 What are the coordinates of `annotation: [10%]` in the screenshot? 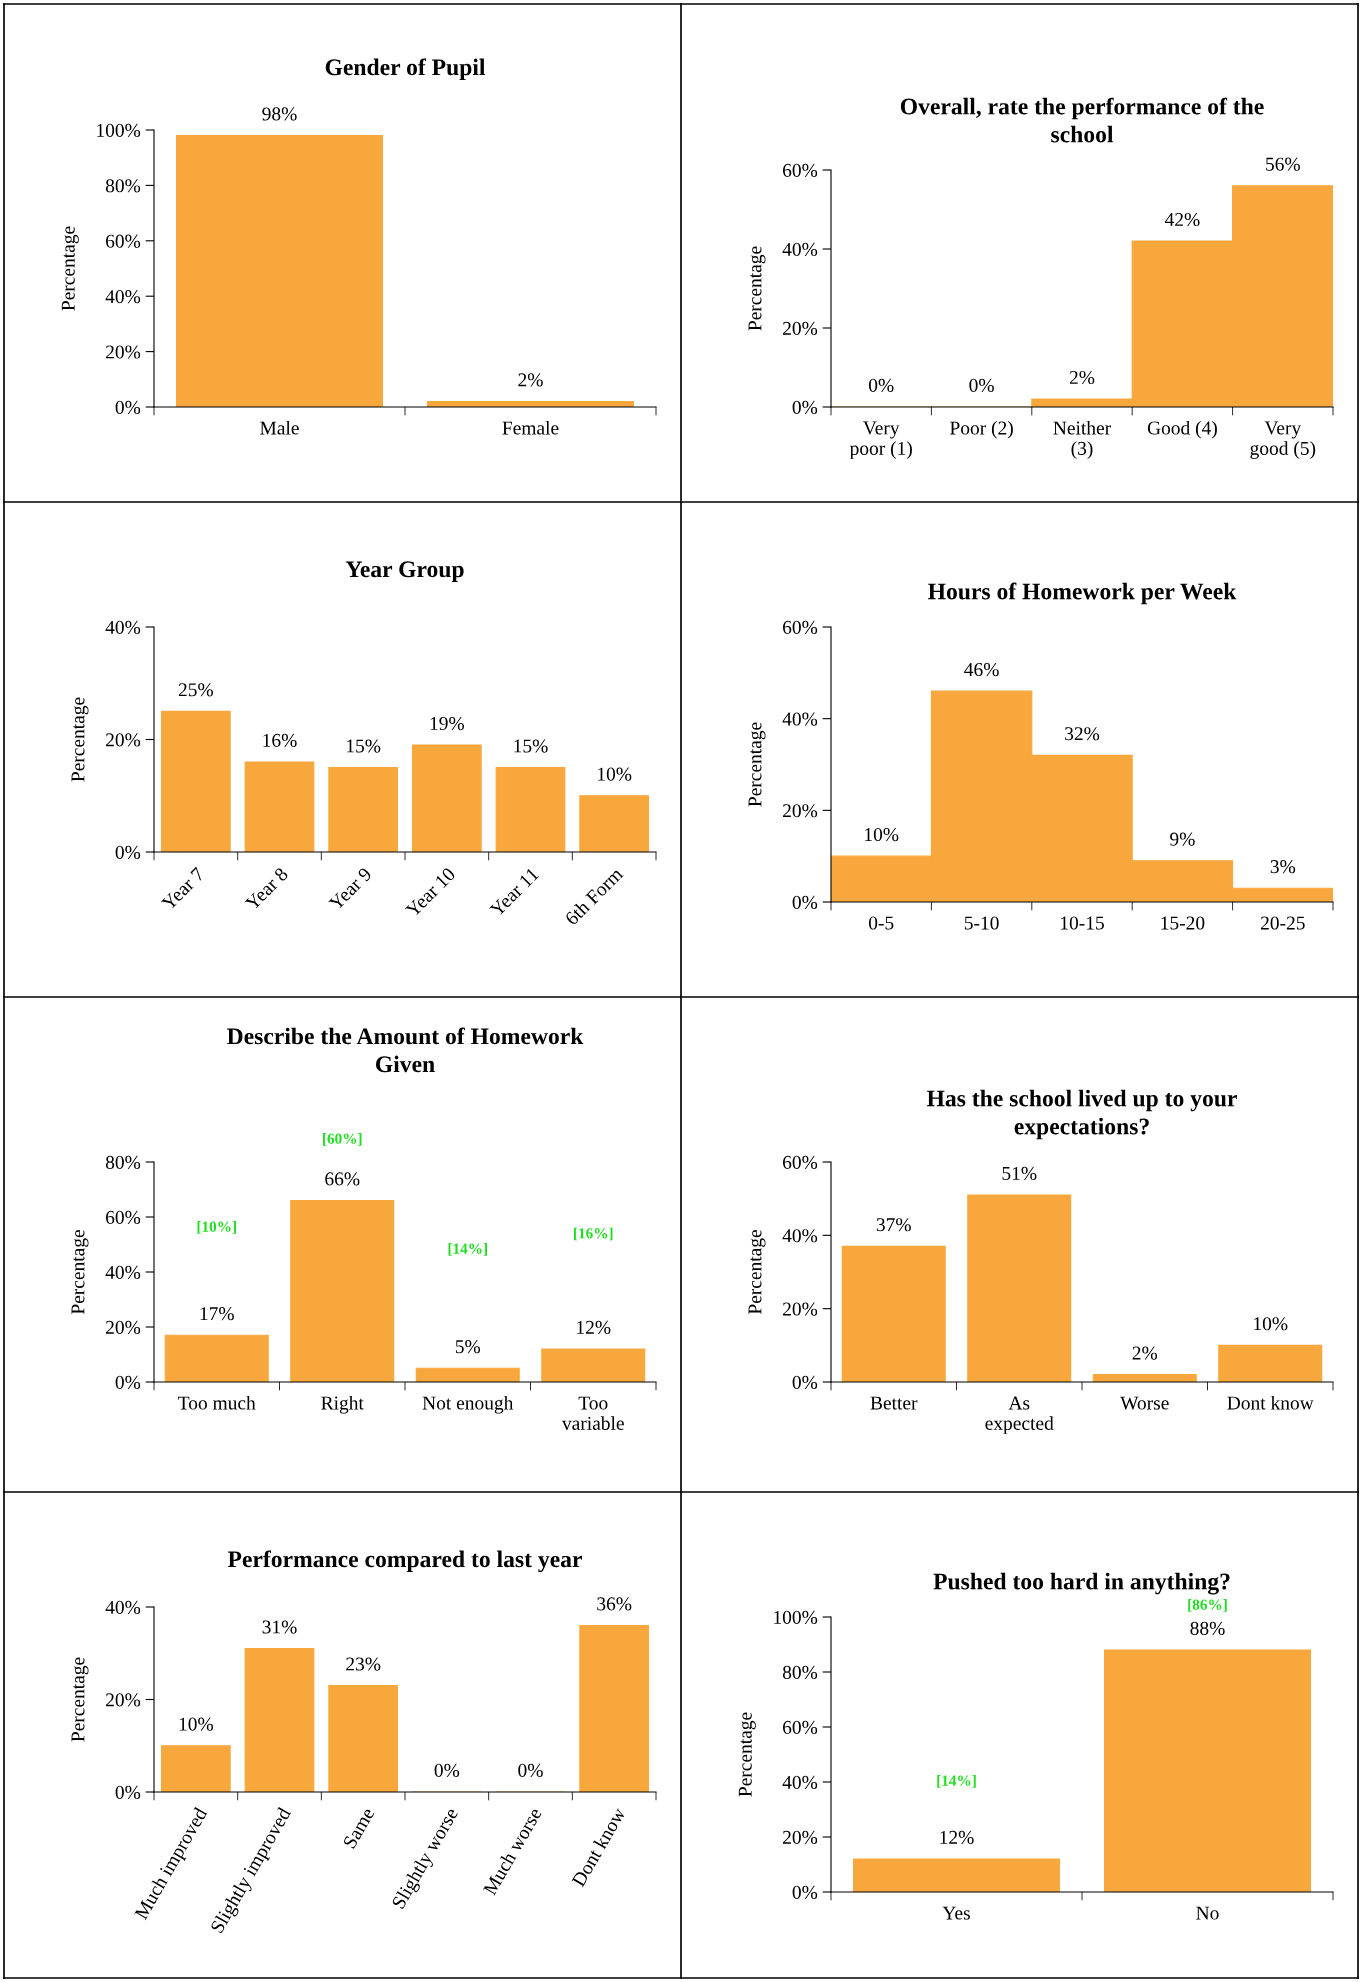 It's located at (216, 1227).